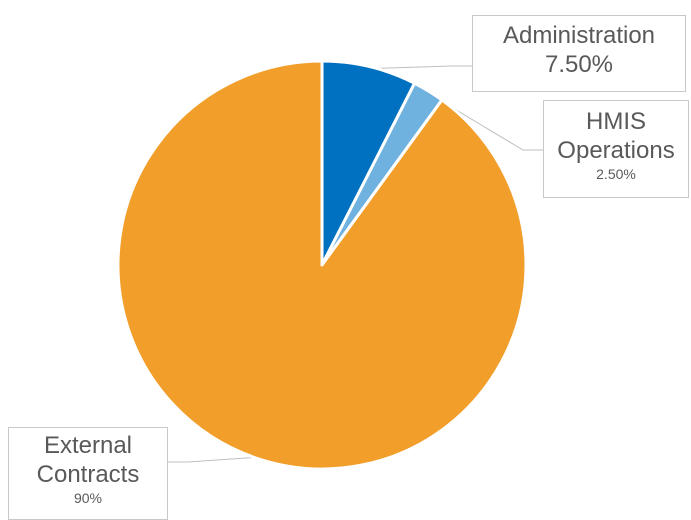 This screenshot has width=691, height=520. I want to click on leader-line-external-contracts, so click(214, 459).